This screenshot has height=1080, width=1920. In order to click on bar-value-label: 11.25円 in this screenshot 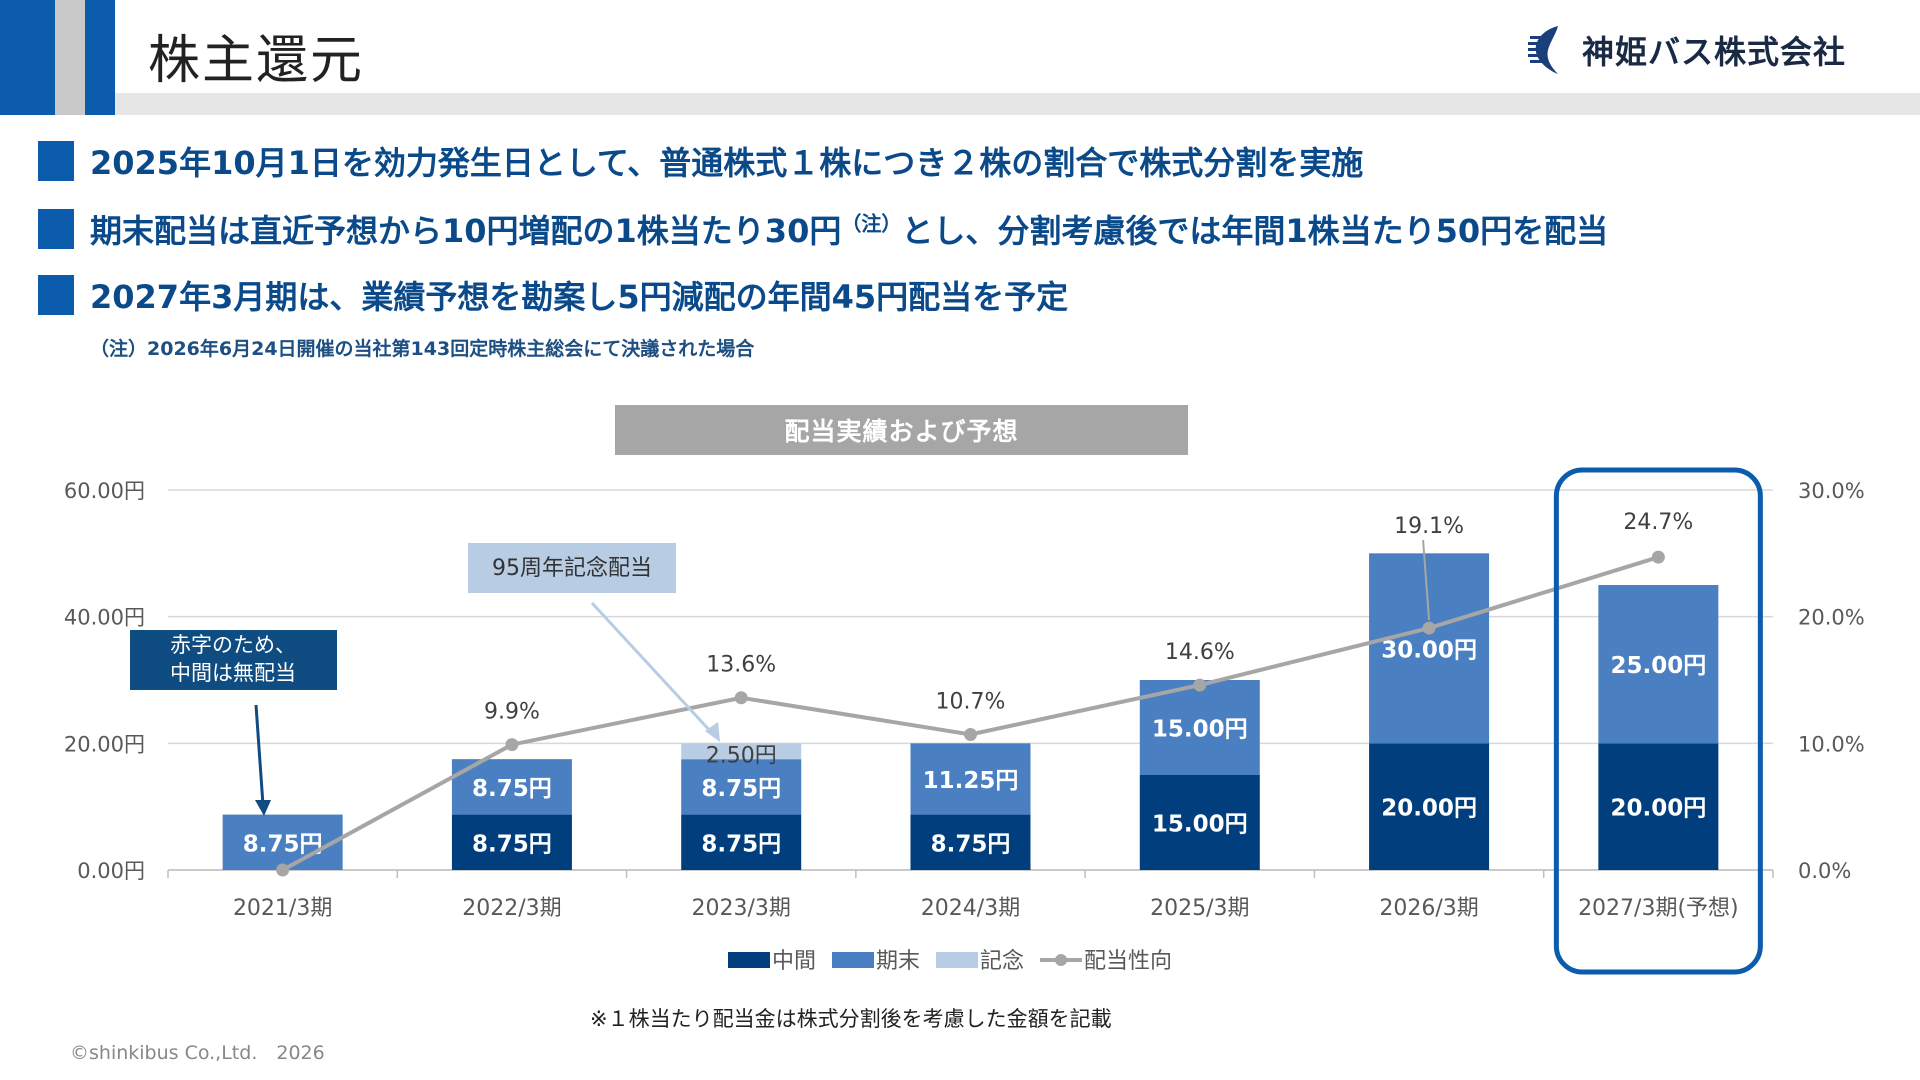, I will do `click(971, 781)`.